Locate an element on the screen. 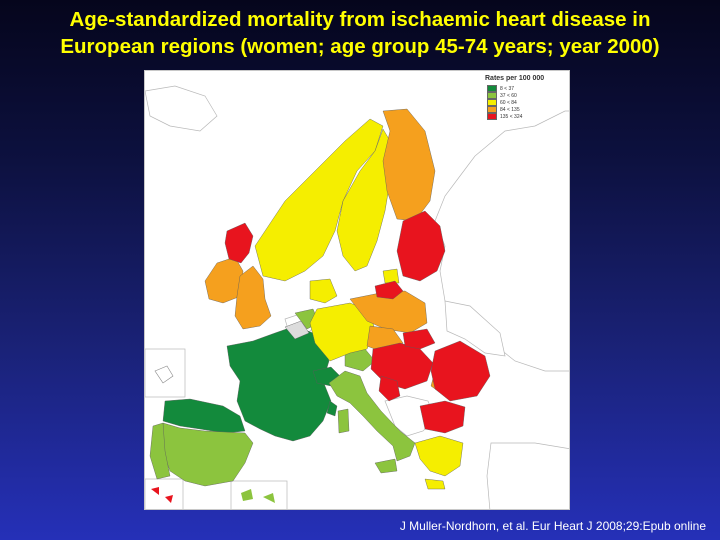  legend-title: Rates per 100 000 is located at coordinates (515, 78).